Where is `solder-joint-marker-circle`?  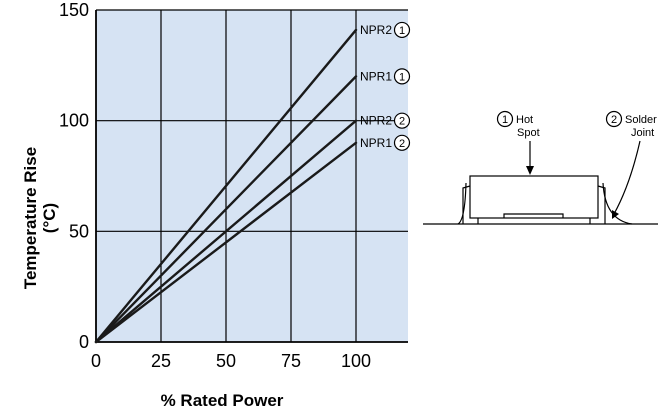
solder-joint-marker-circle is located at coordinates (614, 119).